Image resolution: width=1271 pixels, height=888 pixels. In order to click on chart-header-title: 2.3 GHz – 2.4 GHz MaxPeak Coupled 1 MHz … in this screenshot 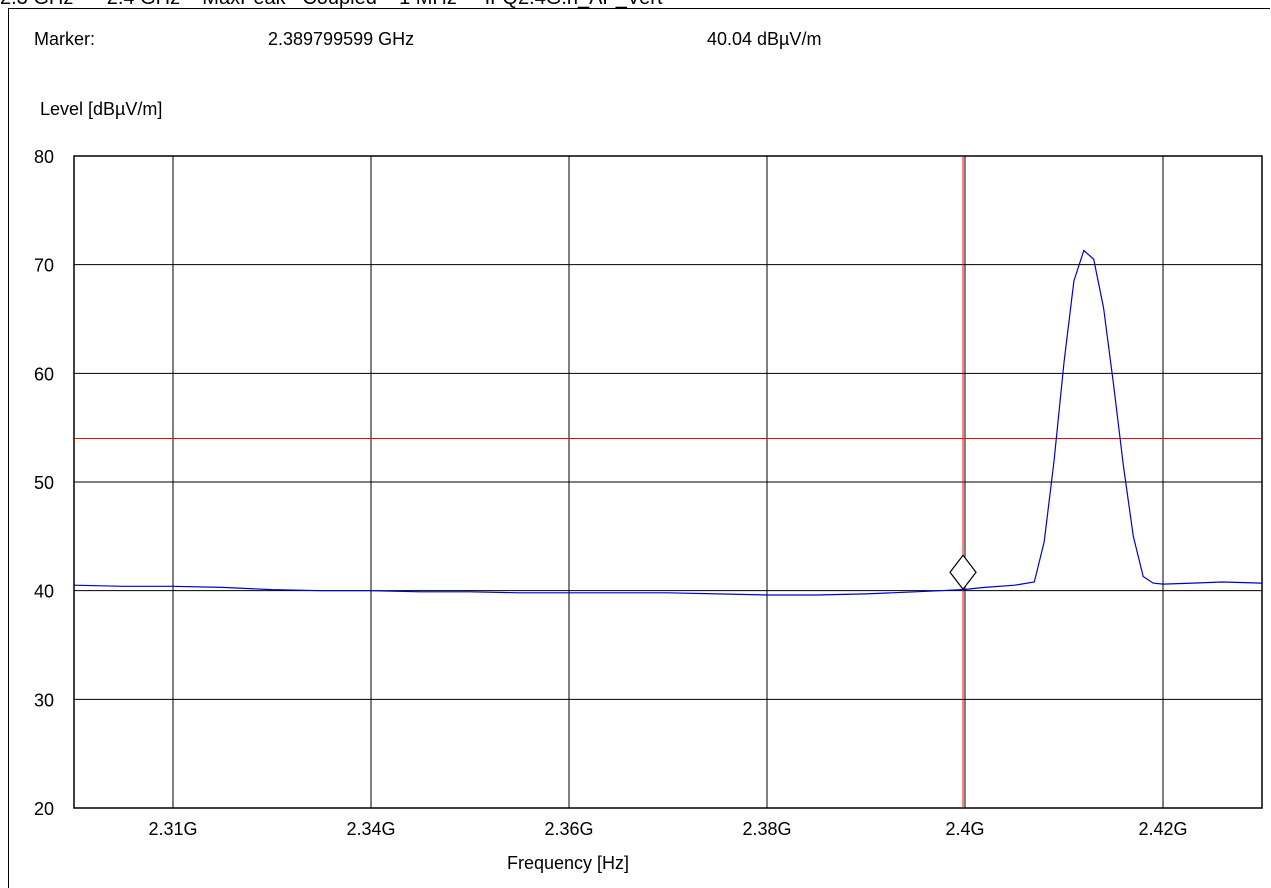, I will do `click(550, 5)`.